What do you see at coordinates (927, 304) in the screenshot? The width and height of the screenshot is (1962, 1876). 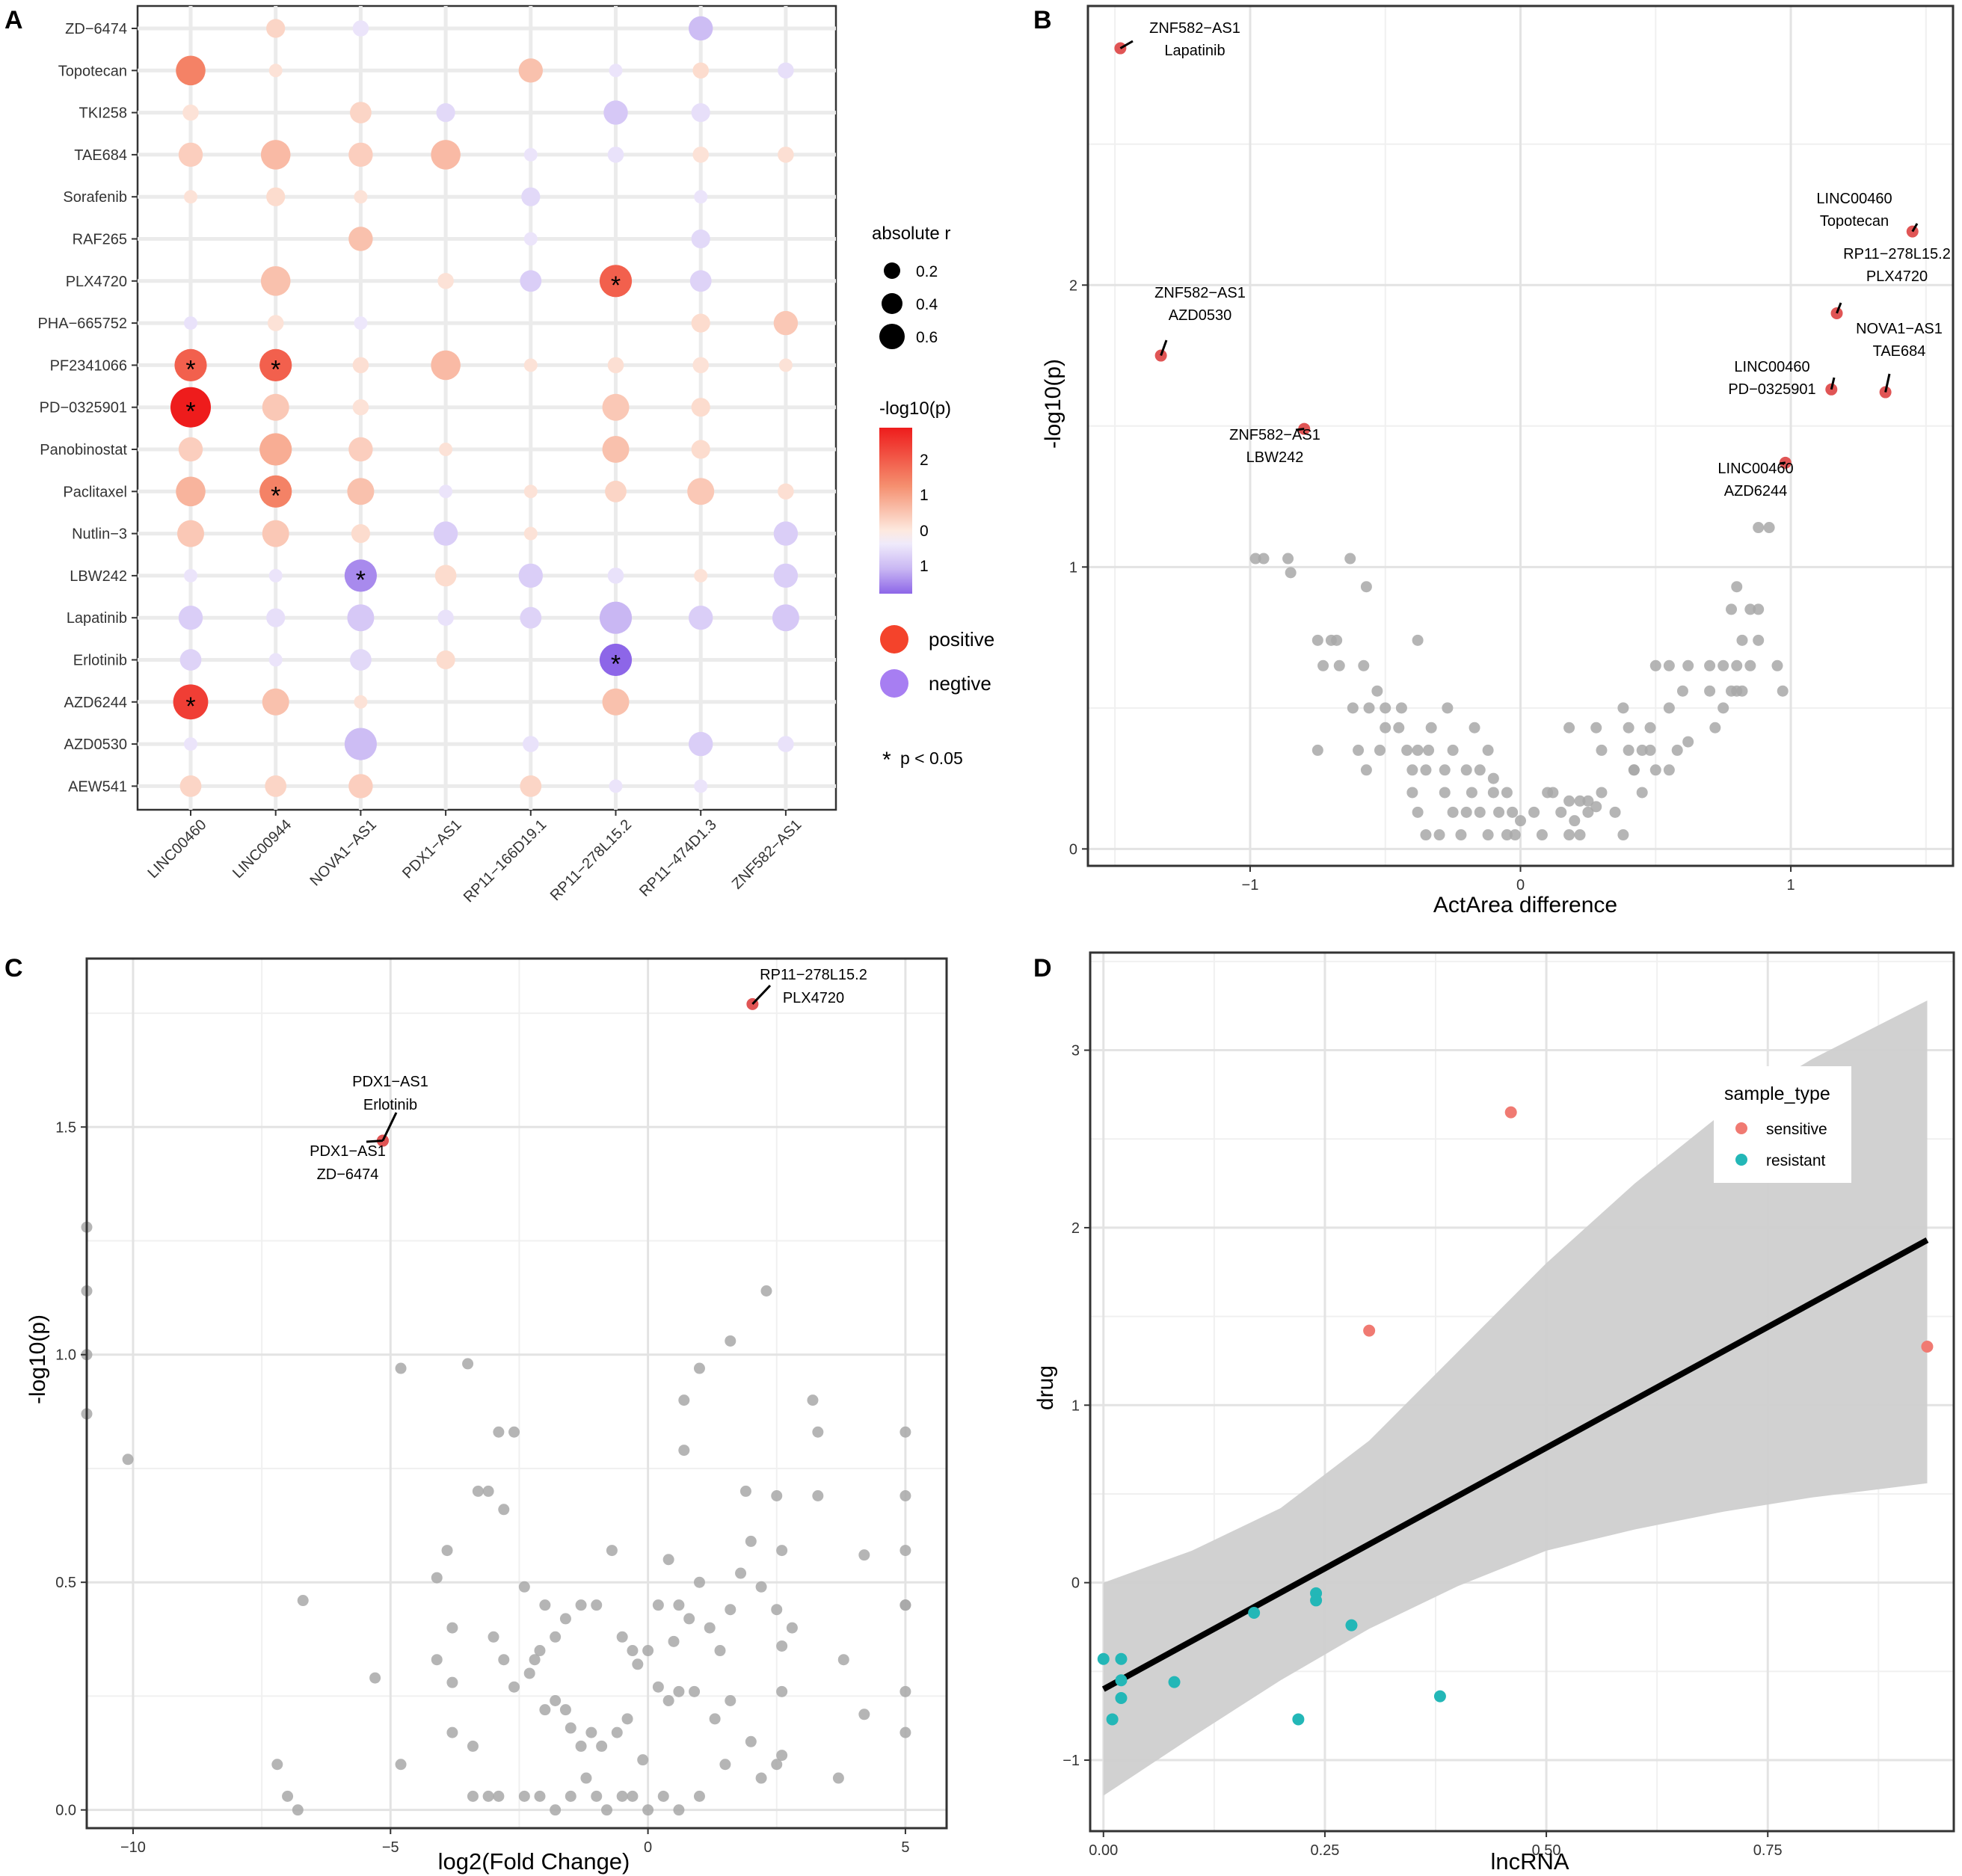 I see `size-legend-label-2: 0.4` at bounding box center [927, 304].